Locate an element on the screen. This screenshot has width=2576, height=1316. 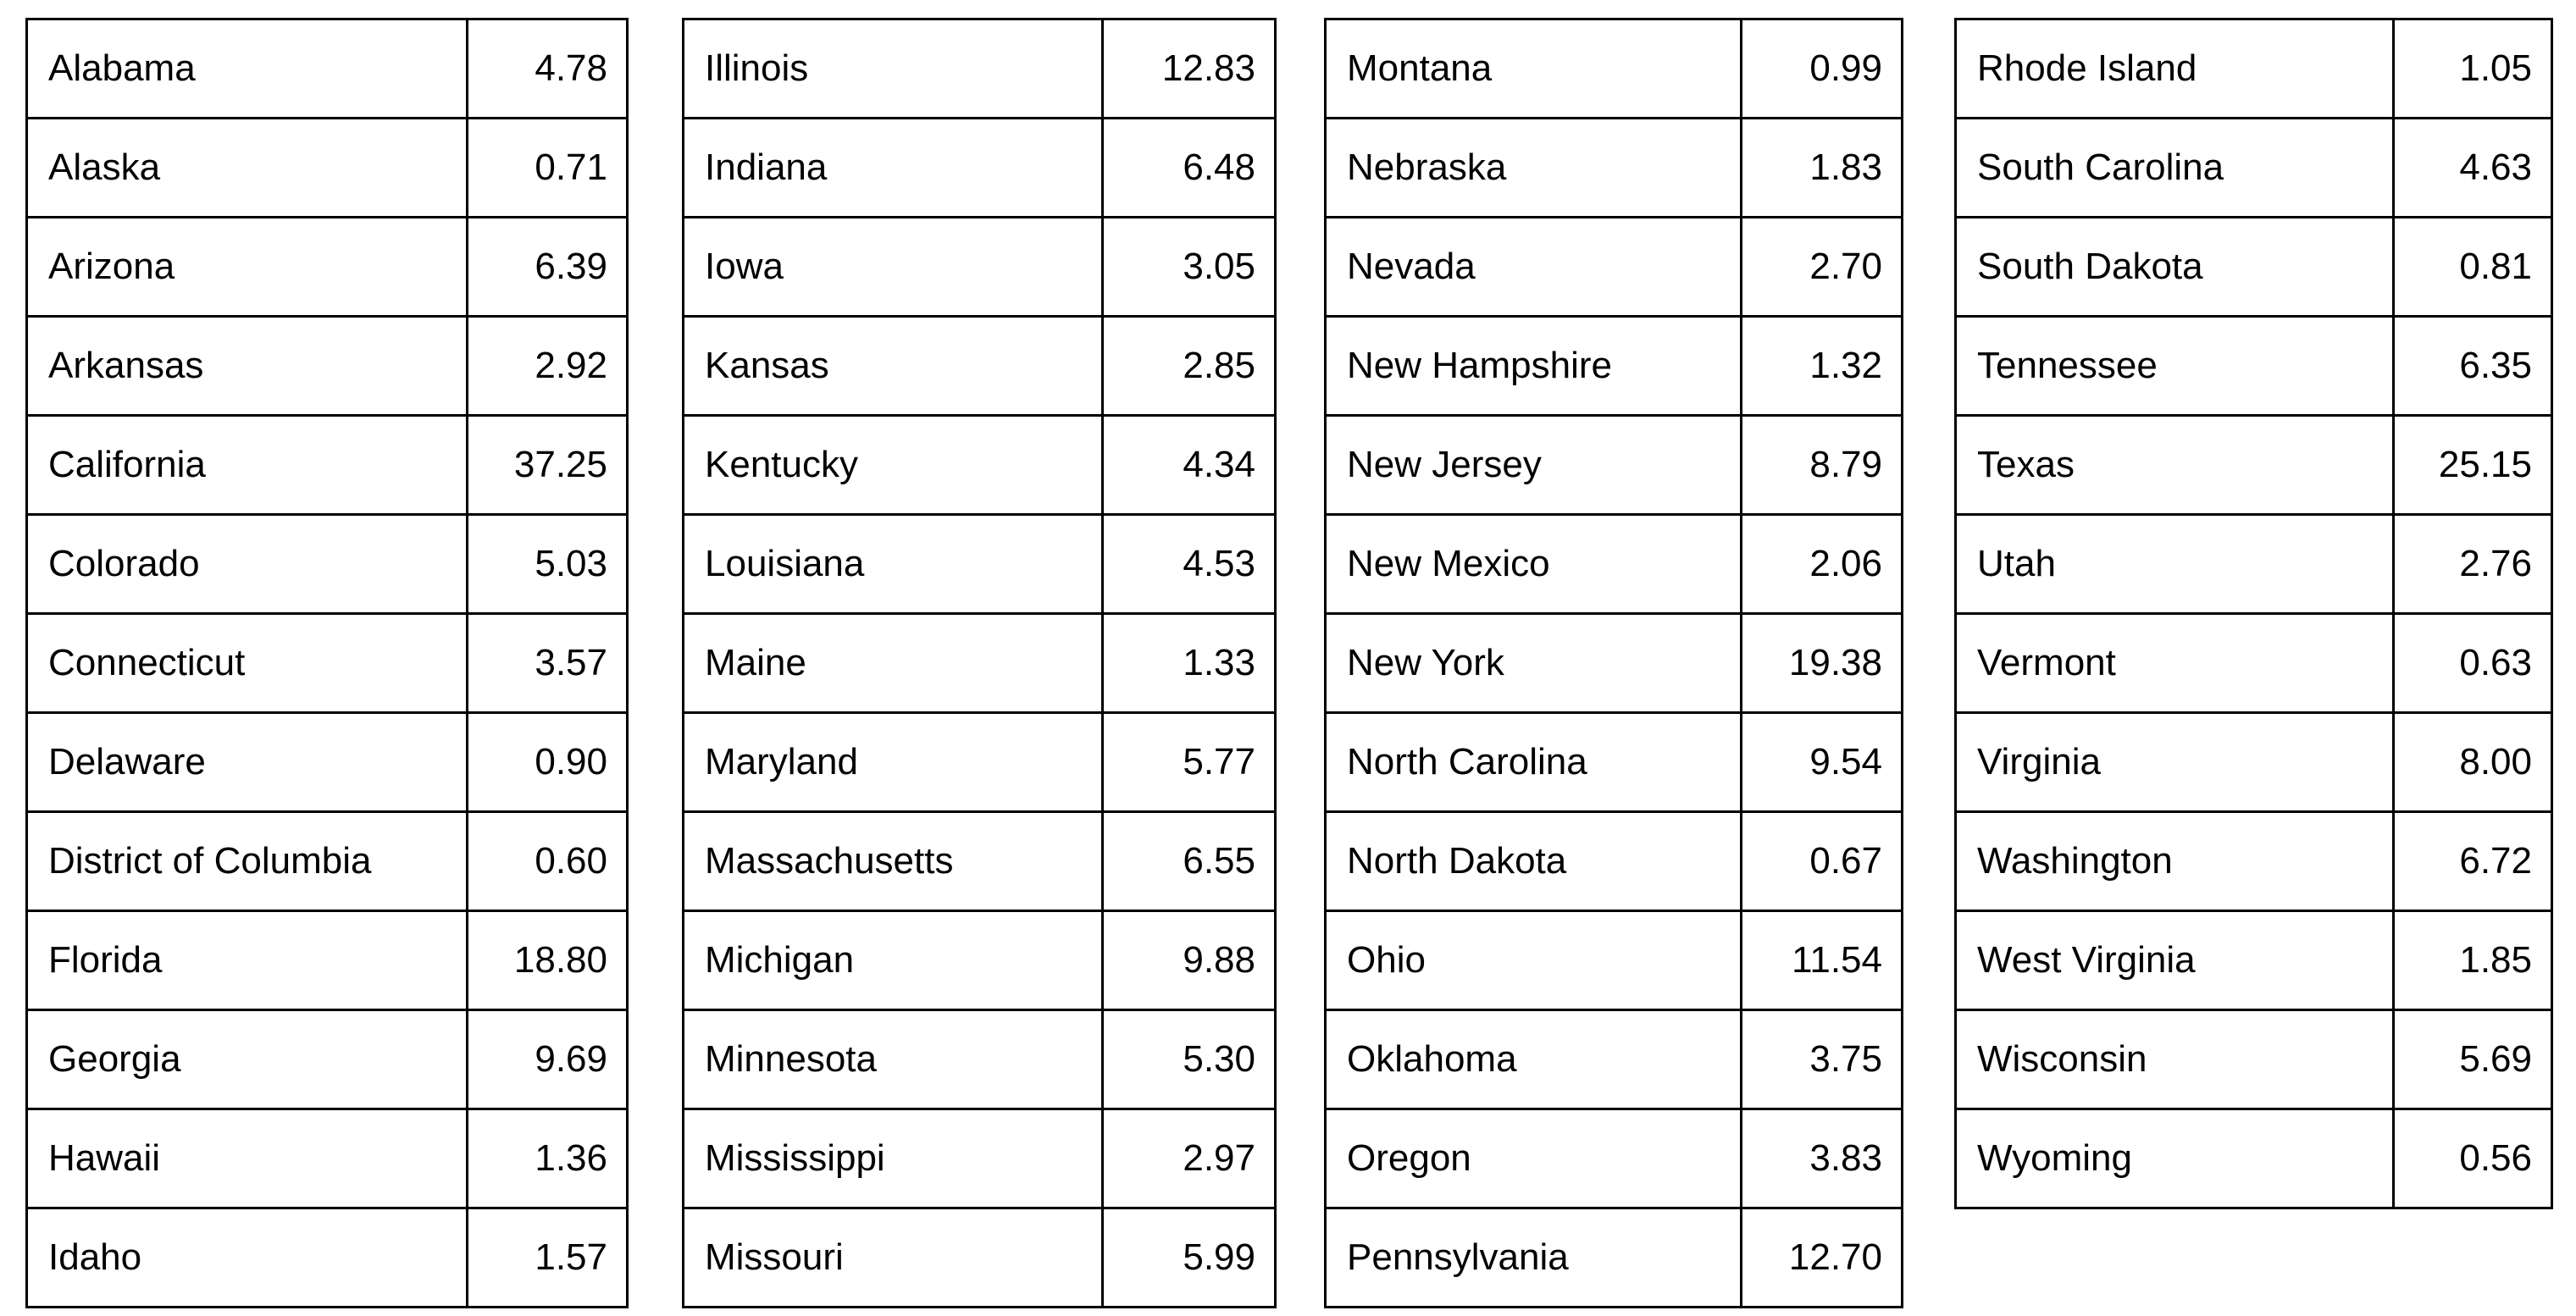
state-name-cell: North Dakota is located at coordinates (1533, 861).